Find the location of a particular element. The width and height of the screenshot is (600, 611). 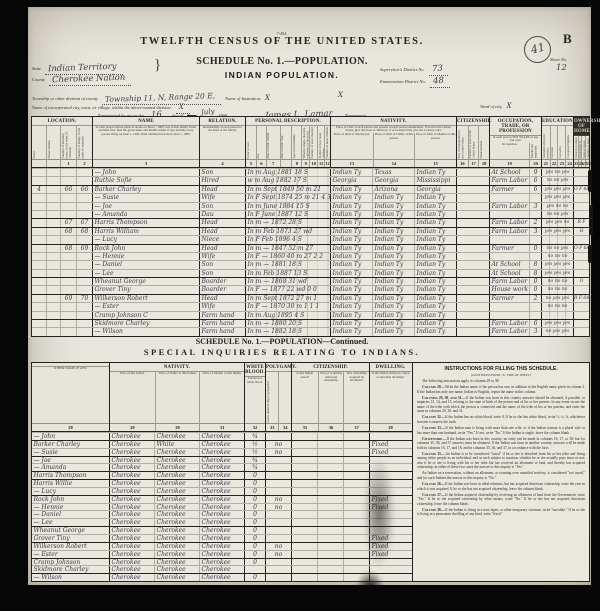

cell-occ: Farmer is located at coordinates (509, 298).